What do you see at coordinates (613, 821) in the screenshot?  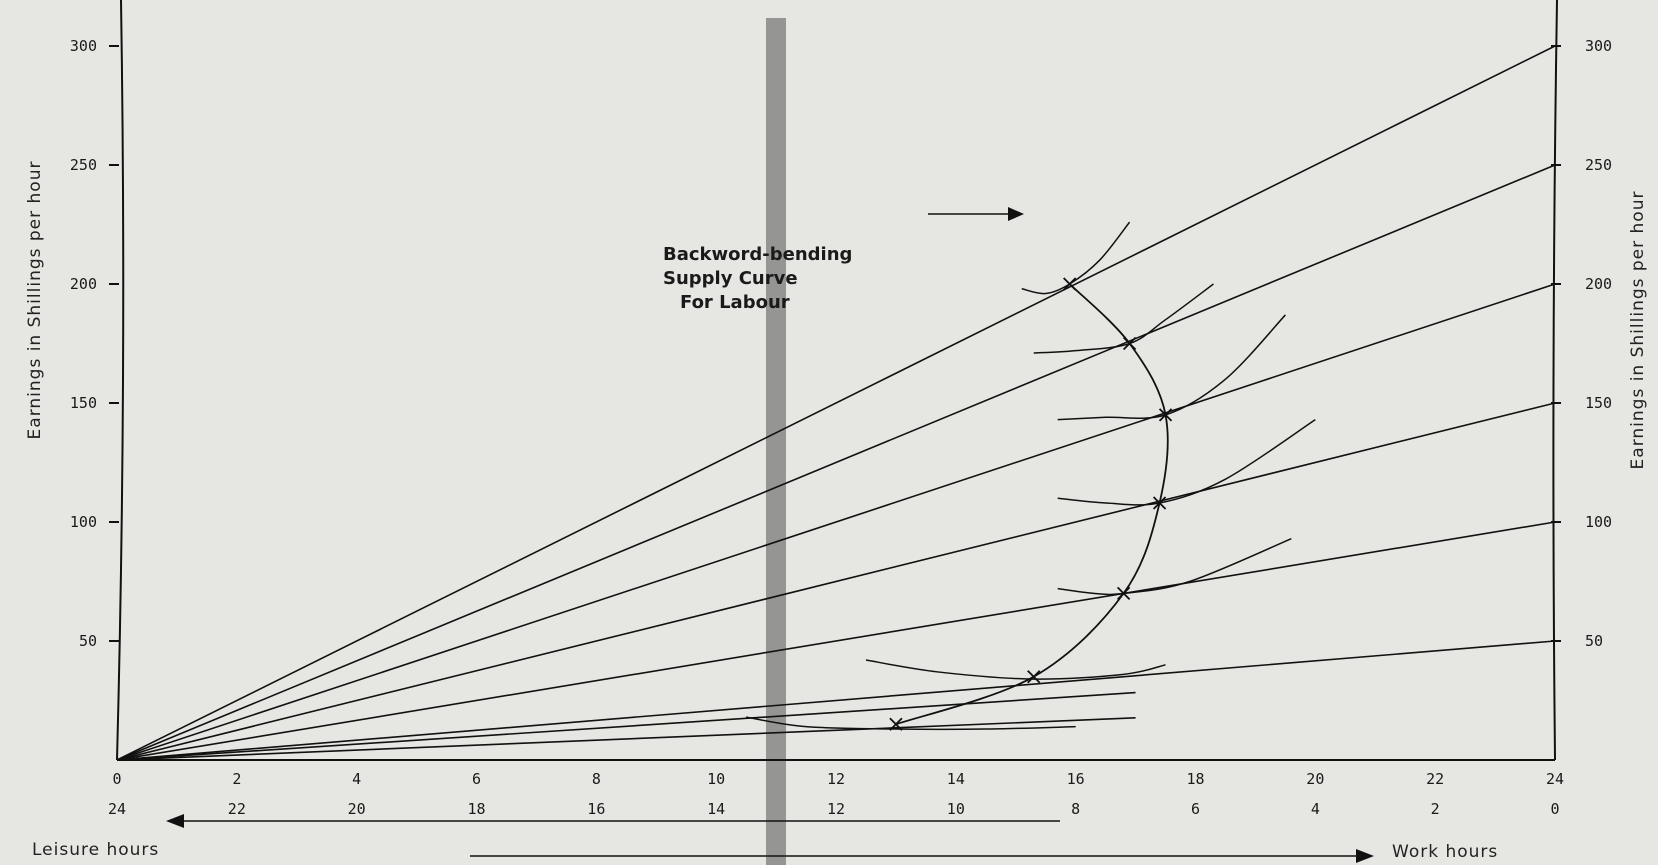 I see `leisure-arrow` at bounding box center [613, 821].